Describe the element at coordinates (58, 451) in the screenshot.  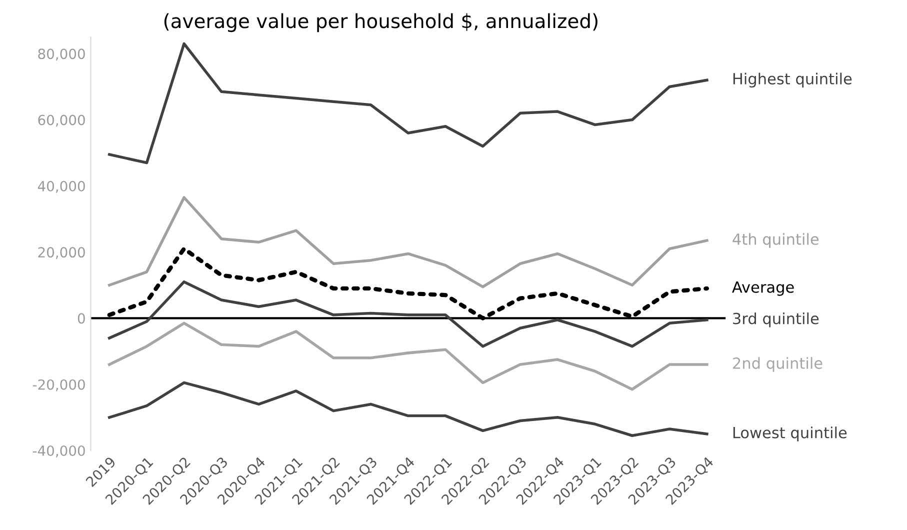
I see `y-tick-label: -40,000` at that location.